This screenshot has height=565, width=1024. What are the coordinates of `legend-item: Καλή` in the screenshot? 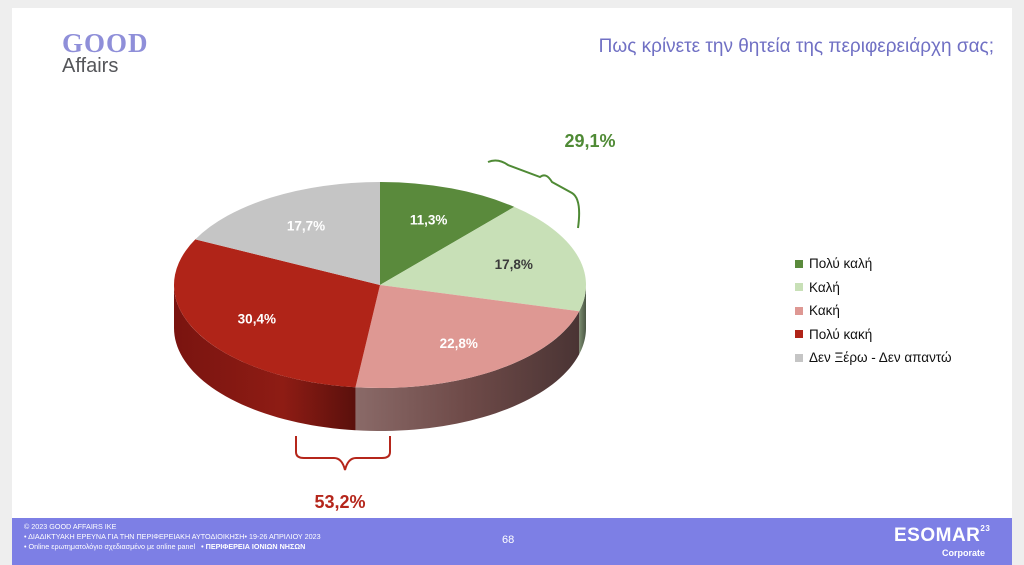 It's located at (873, 288).